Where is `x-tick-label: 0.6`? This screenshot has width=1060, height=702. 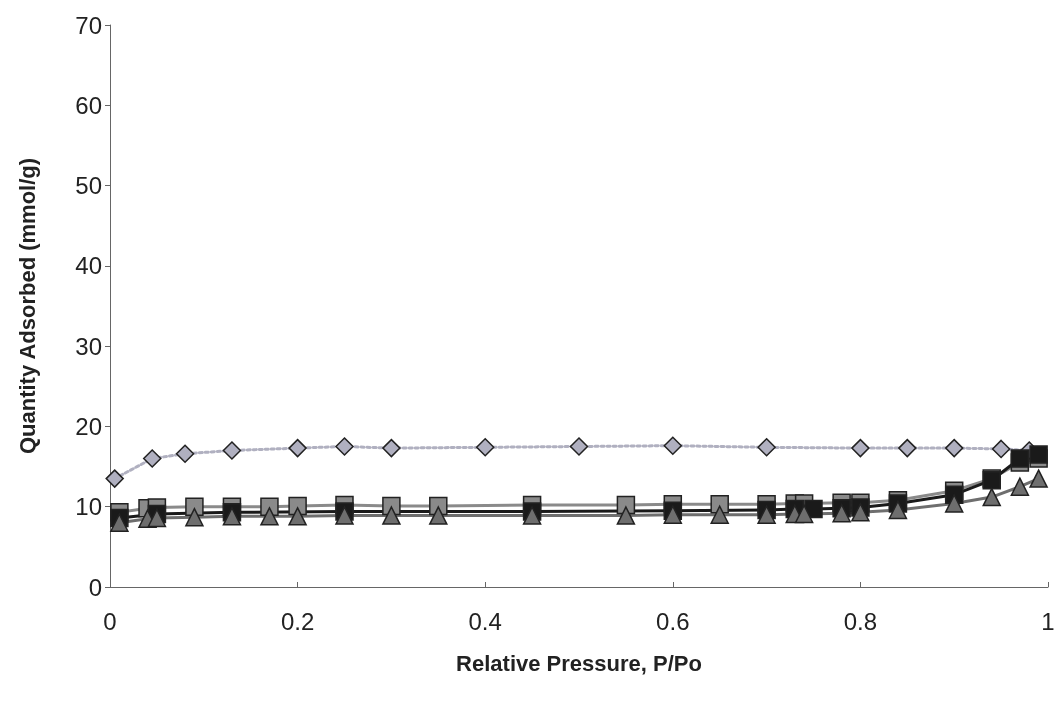 x-tick-label: 0.6 is located at coordinates (673, 621).